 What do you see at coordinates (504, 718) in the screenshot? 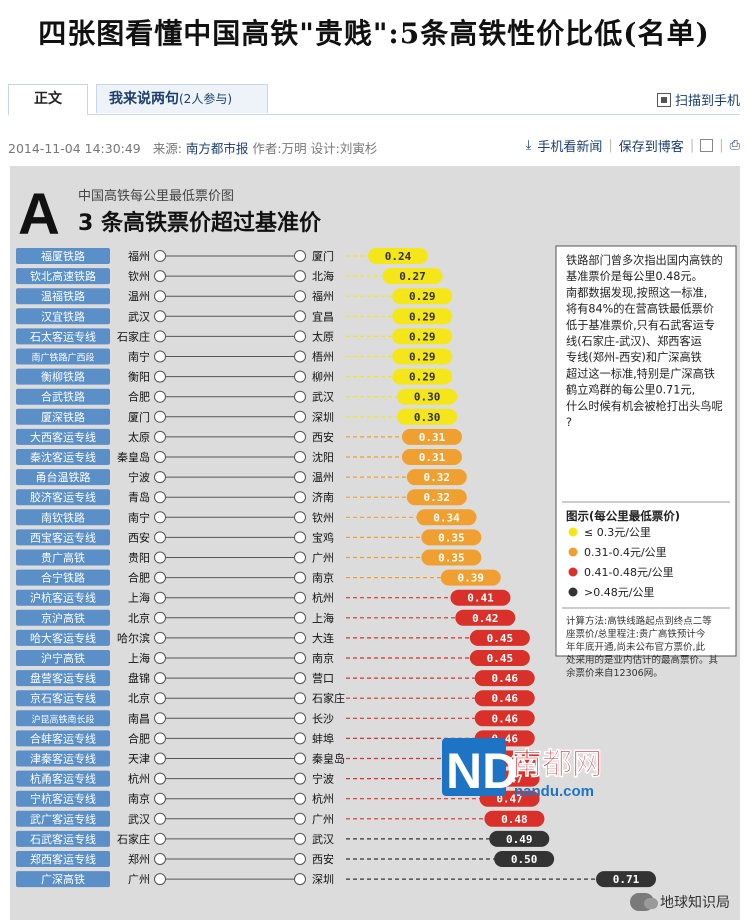
I see `value-label: 0.46` at bounding box center [504, 718].